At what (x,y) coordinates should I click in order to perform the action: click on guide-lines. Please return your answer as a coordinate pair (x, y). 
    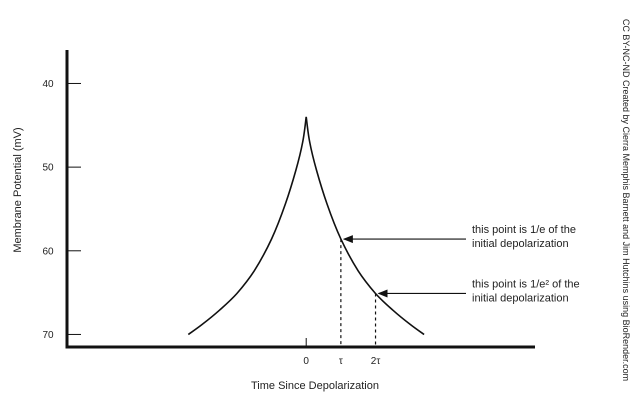
    Looking at the image, I should click on (358, 293).